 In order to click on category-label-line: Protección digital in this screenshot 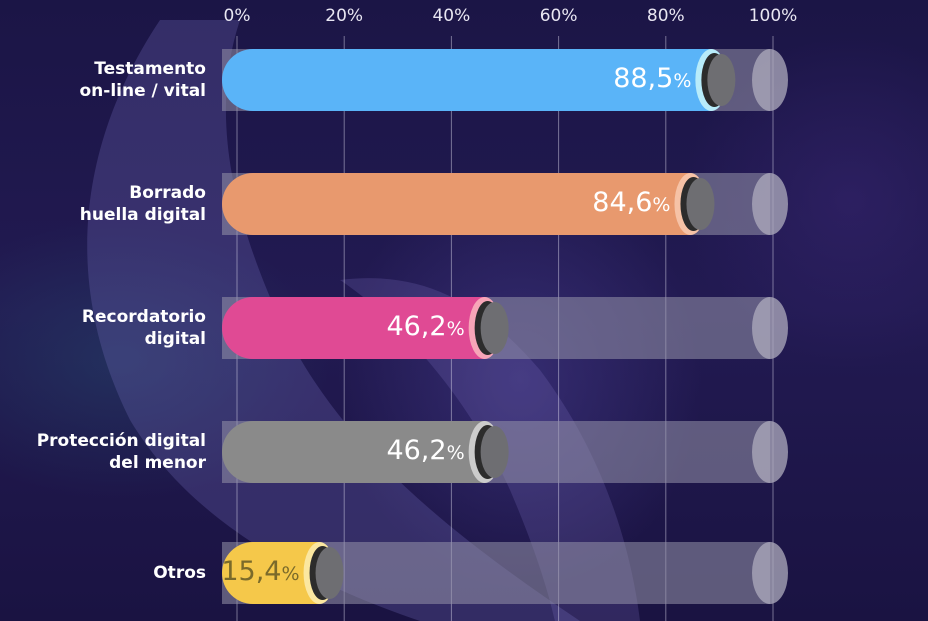, I will do `click(121, 441)`.